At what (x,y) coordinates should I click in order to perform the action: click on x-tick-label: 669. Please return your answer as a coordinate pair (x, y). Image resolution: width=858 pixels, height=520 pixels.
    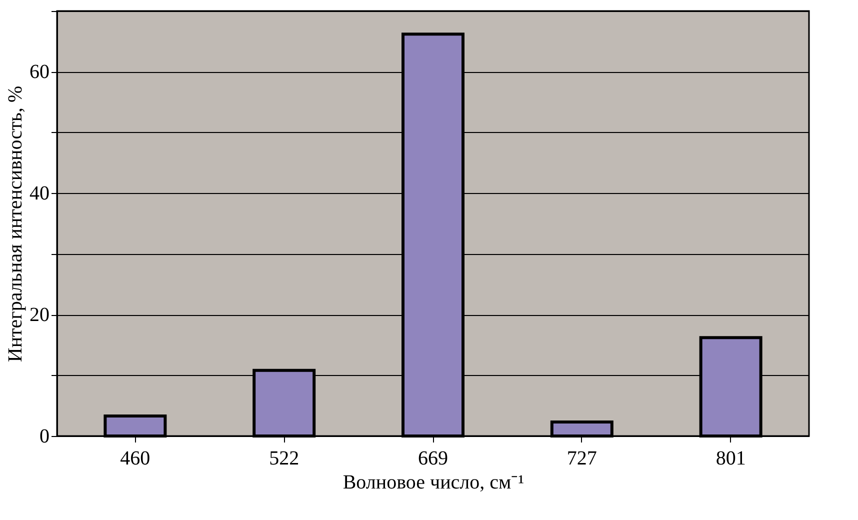
    Looking at the image, I should click on (433, 459).